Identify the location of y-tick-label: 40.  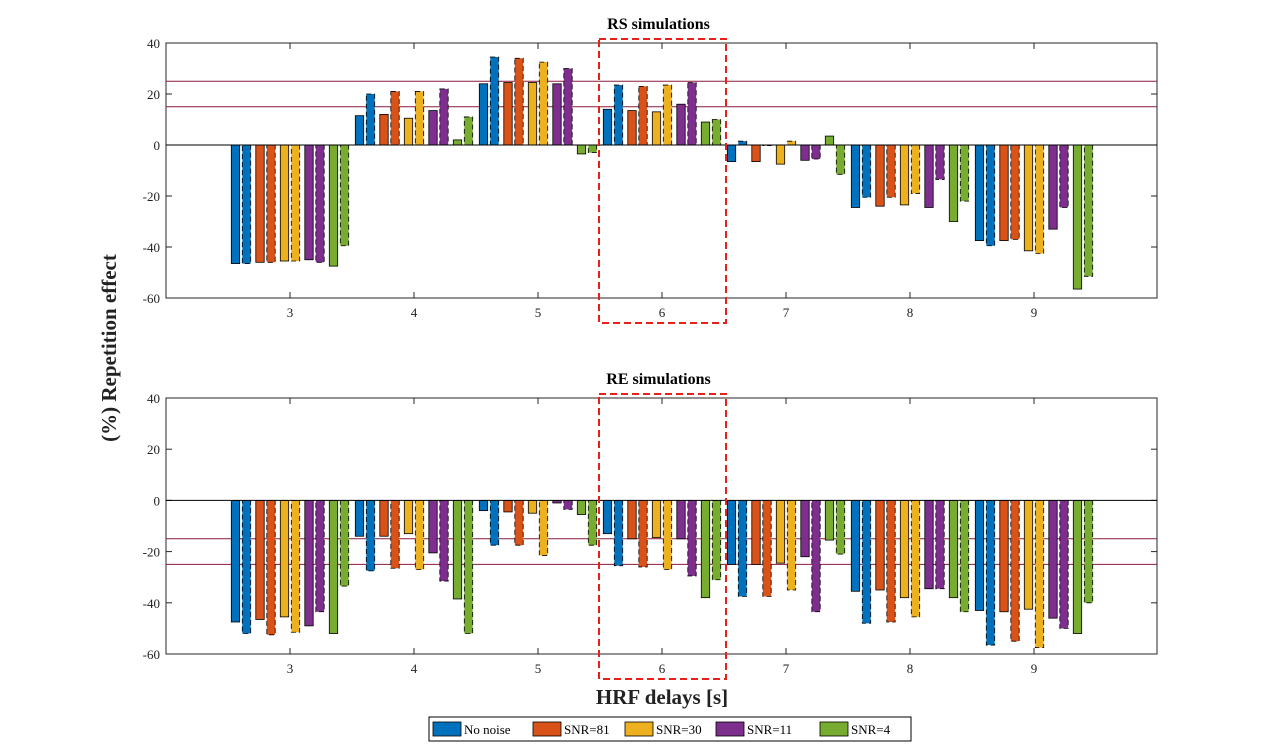
(153, 398).